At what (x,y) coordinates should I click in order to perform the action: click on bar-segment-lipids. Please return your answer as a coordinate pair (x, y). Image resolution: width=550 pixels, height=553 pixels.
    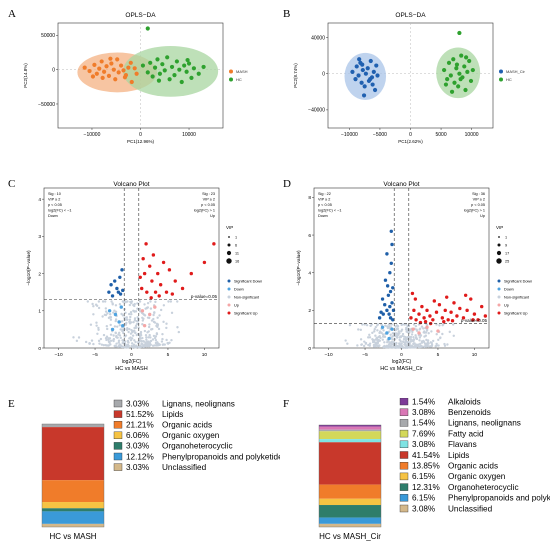
    Looking at the image, I should click on (350, 463).